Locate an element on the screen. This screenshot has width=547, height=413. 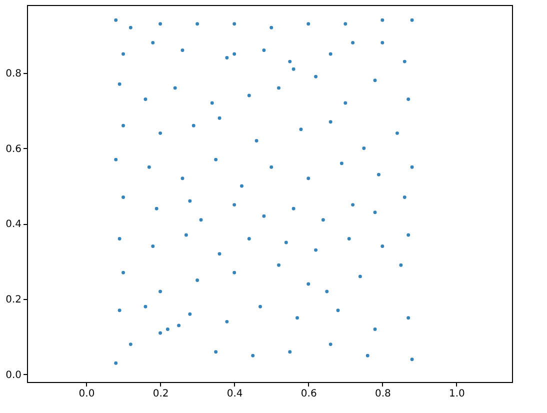
x-tick-label: 0.2 is located at coordinates (160, 394).